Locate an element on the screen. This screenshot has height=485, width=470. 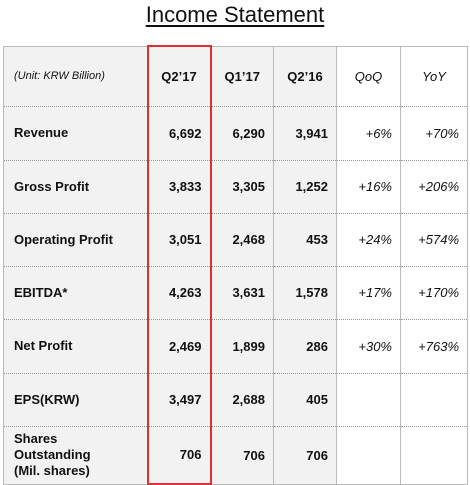
table-row: Net Profit 2,469 1,899 286 +30% +763% is located at coordinates (235, 346).